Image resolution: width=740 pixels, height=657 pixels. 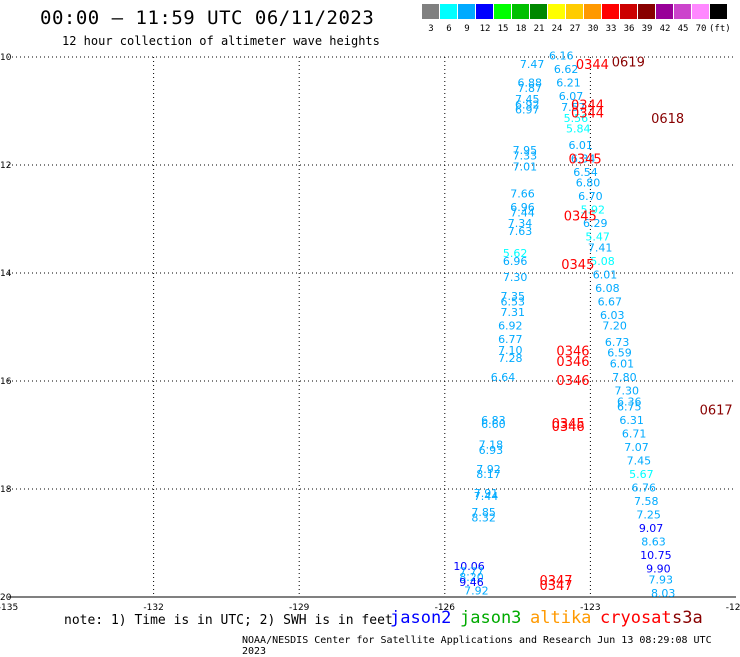 What do you see at coordinates (555, 586) in the screenshot?
I see `pass-time-label: 0347` at bounding box center [555, 586].